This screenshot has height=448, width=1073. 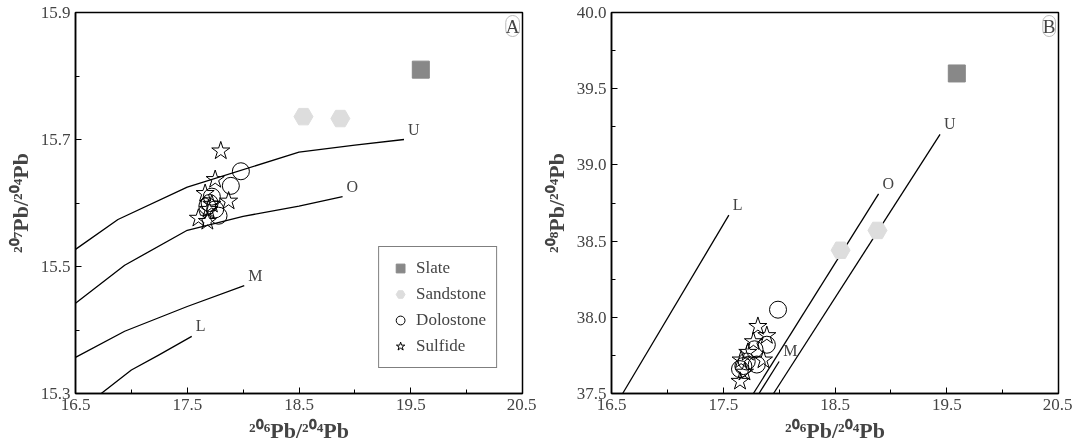 What do you see at coordinates (20, 203) in the screenshot?
I see `y-axis-title: ²⁰⁷Pb/²⁰⁴Pb` at bounding box center [20, 203].